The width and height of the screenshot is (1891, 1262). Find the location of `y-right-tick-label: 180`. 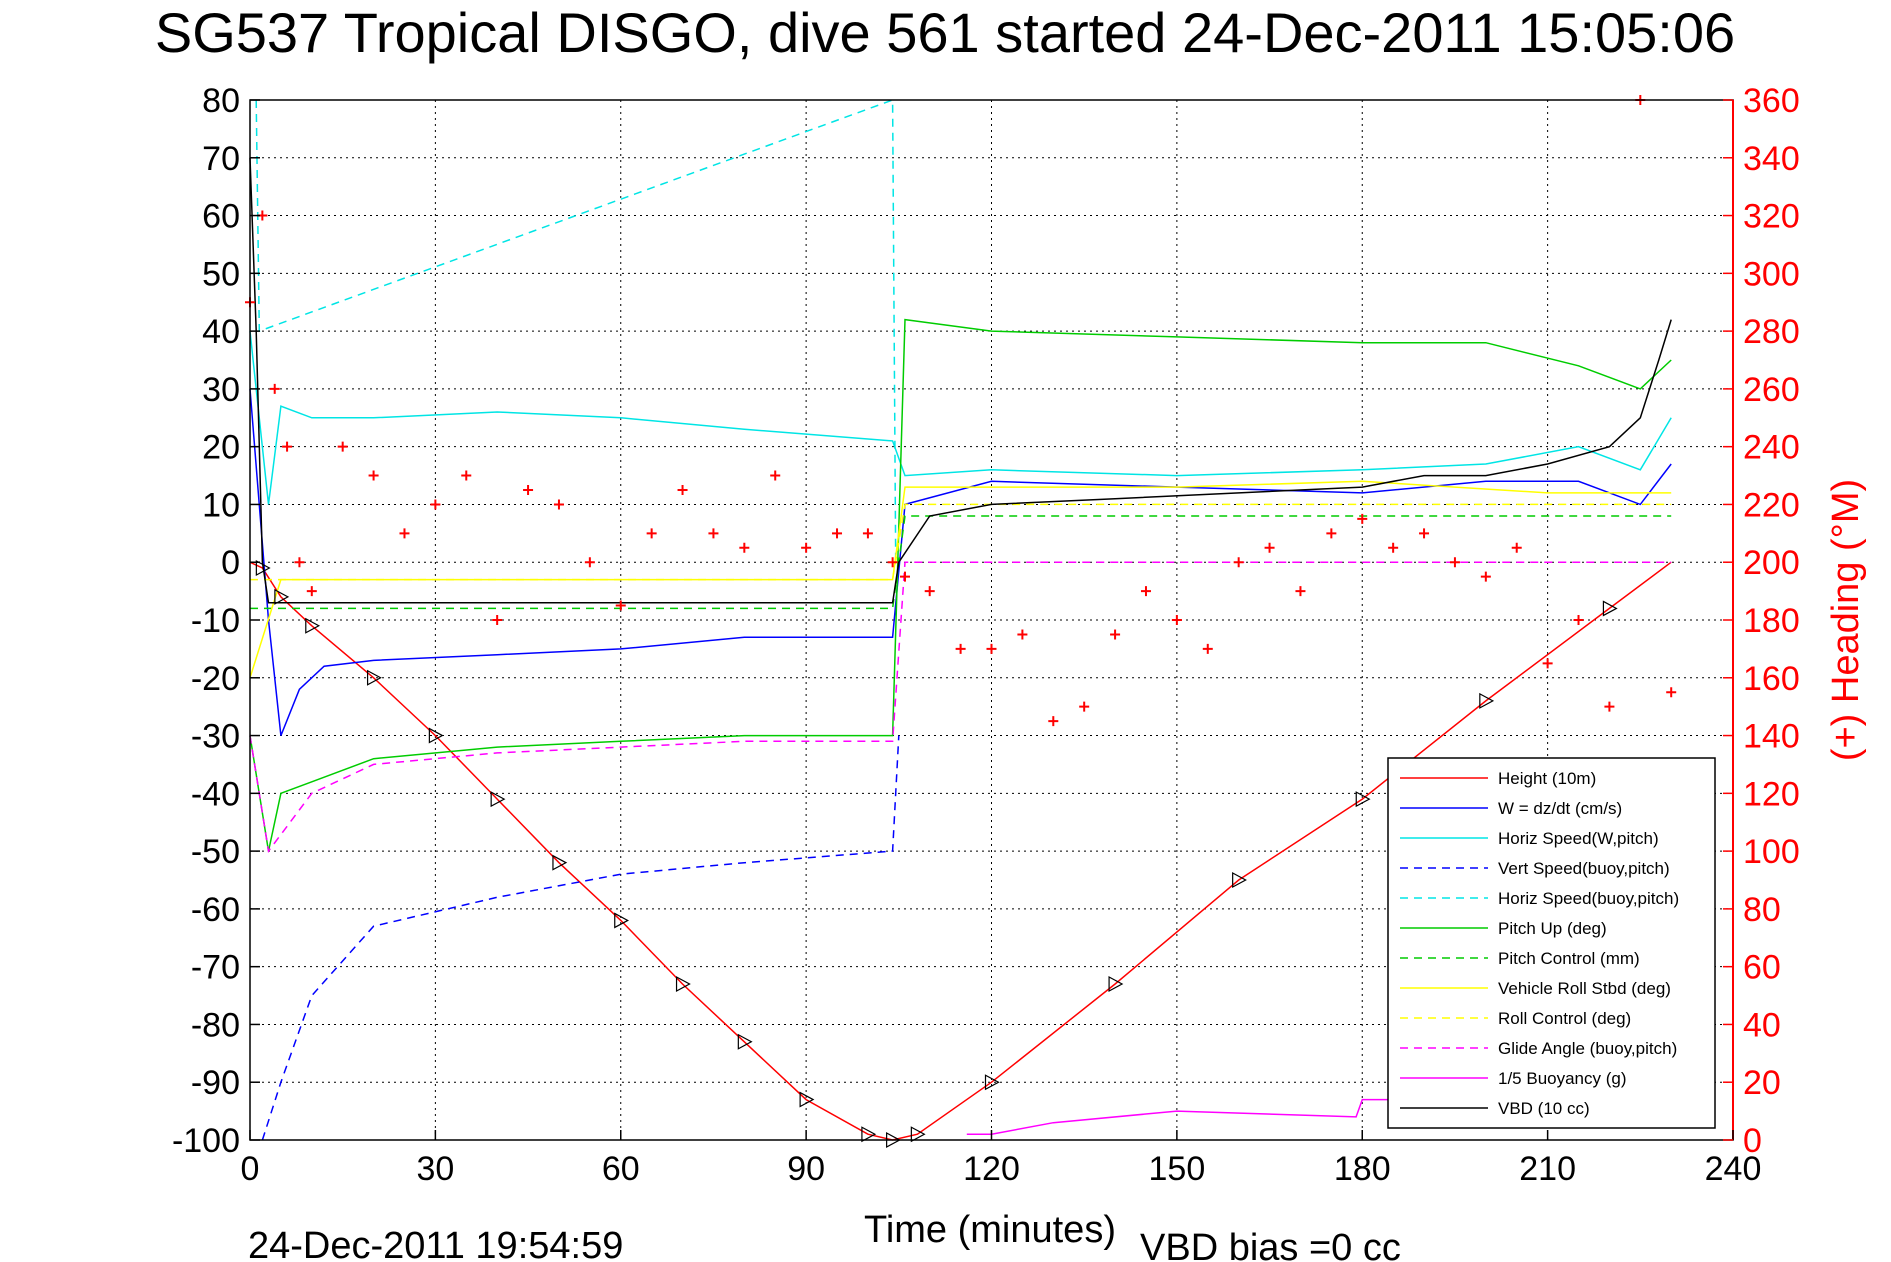

y-right-tick-label: 180 is located at coordinates (1771, 621).